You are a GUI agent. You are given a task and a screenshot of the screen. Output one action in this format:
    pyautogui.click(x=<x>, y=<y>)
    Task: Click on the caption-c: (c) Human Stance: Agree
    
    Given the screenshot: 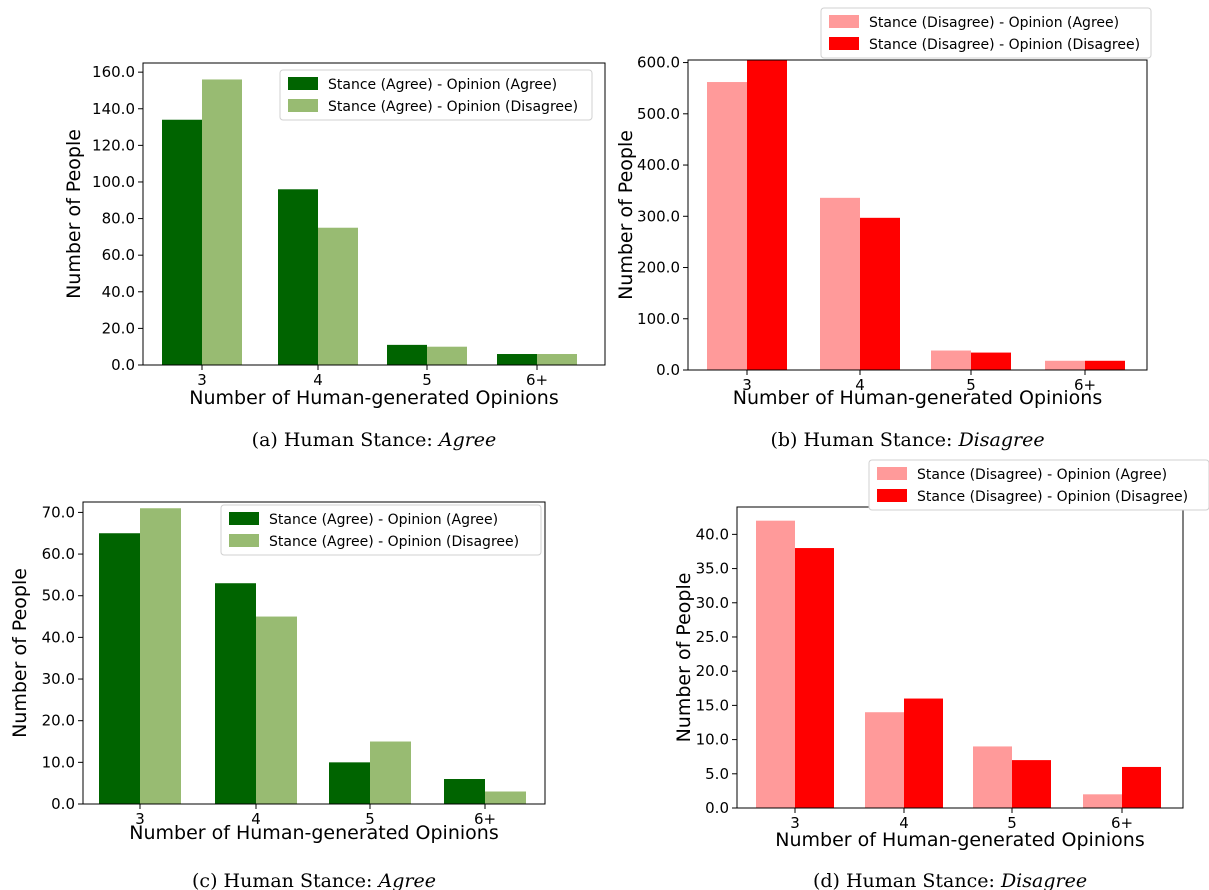 What is the action you would take?
    pyautogui.click(x=314, y=880)
    